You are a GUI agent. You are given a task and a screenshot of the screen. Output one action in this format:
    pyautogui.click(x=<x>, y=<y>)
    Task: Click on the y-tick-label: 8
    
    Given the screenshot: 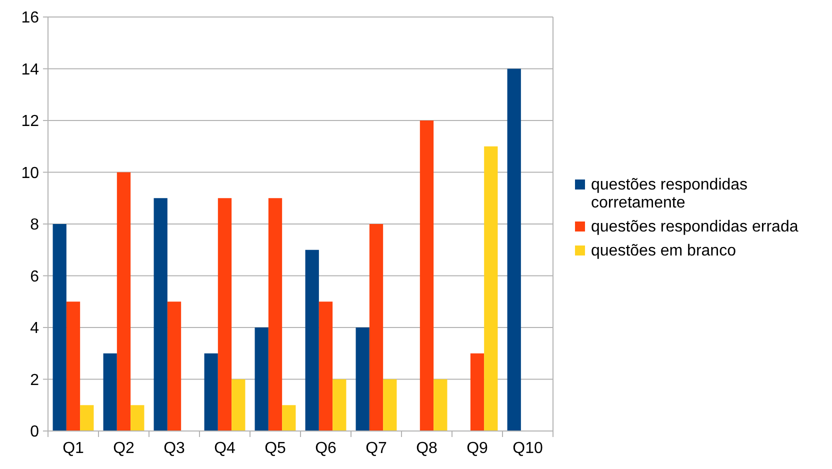 What is the action you would take?
    pyautogui.click(x=35, y=225)
    